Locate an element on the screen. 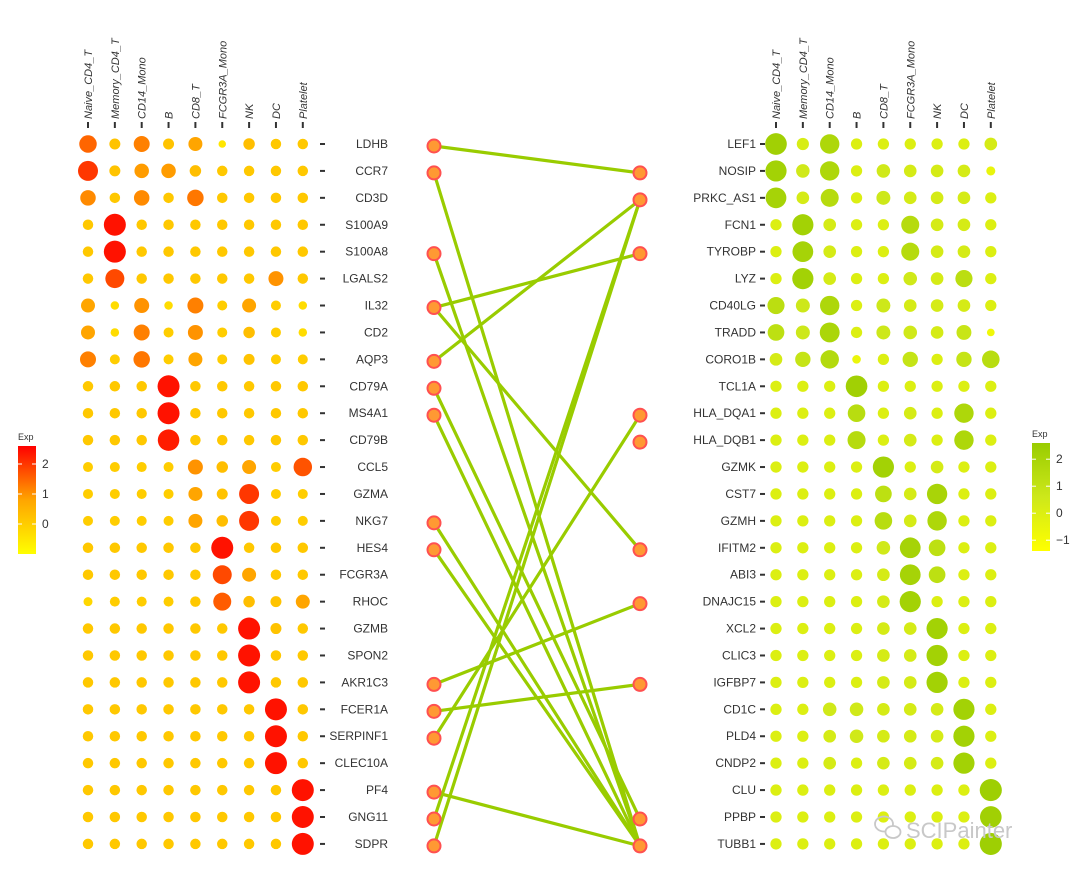 The image size is (1080, 874). row-label: GZMH is located at coordinates (738, 521).